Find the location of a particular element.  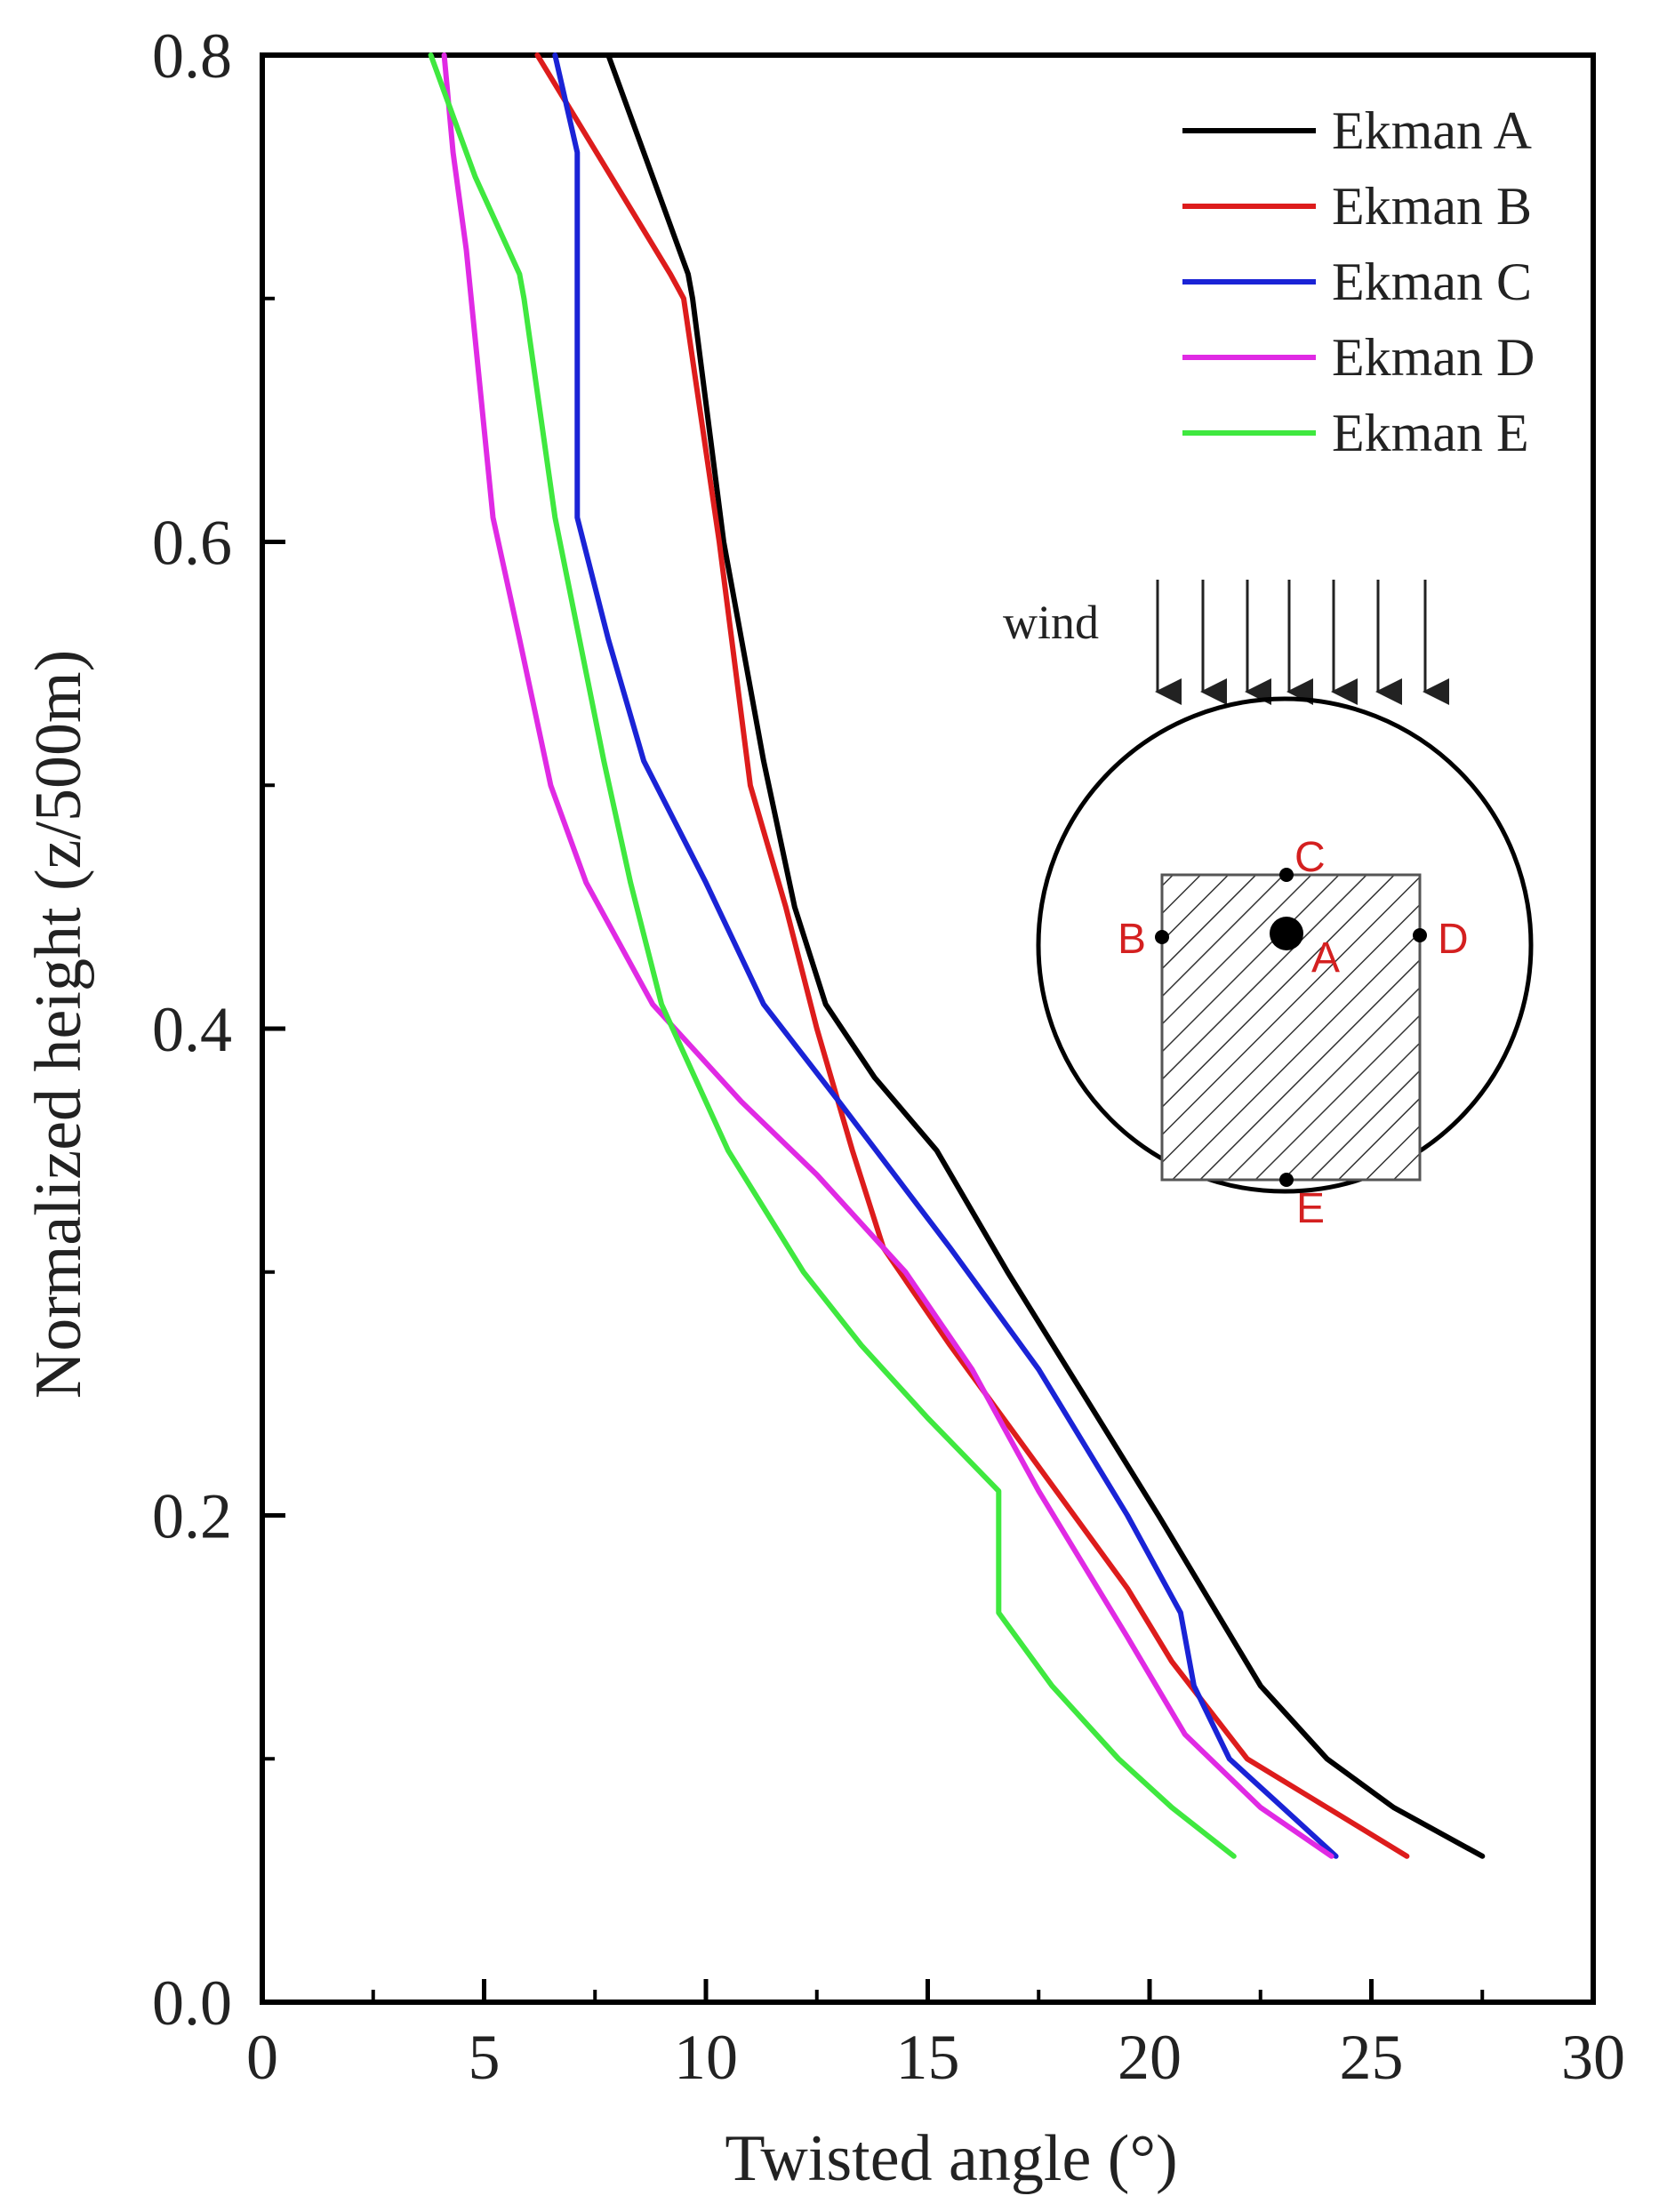

probe-point-b is located at coordinates (1162, 937).